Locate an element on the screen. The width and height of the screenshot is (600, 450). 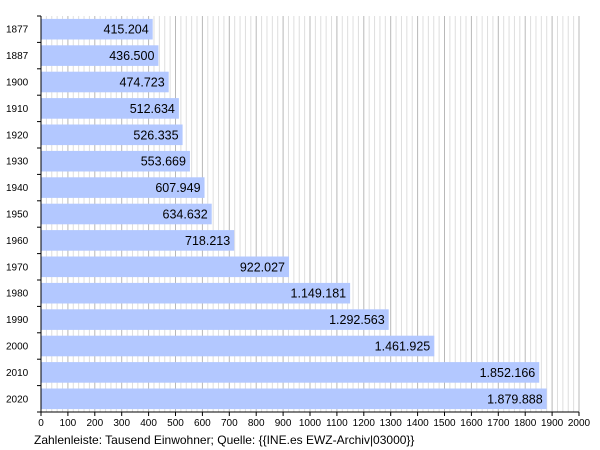
category-label-1930: 1930 is located at coordinates (17, 162).